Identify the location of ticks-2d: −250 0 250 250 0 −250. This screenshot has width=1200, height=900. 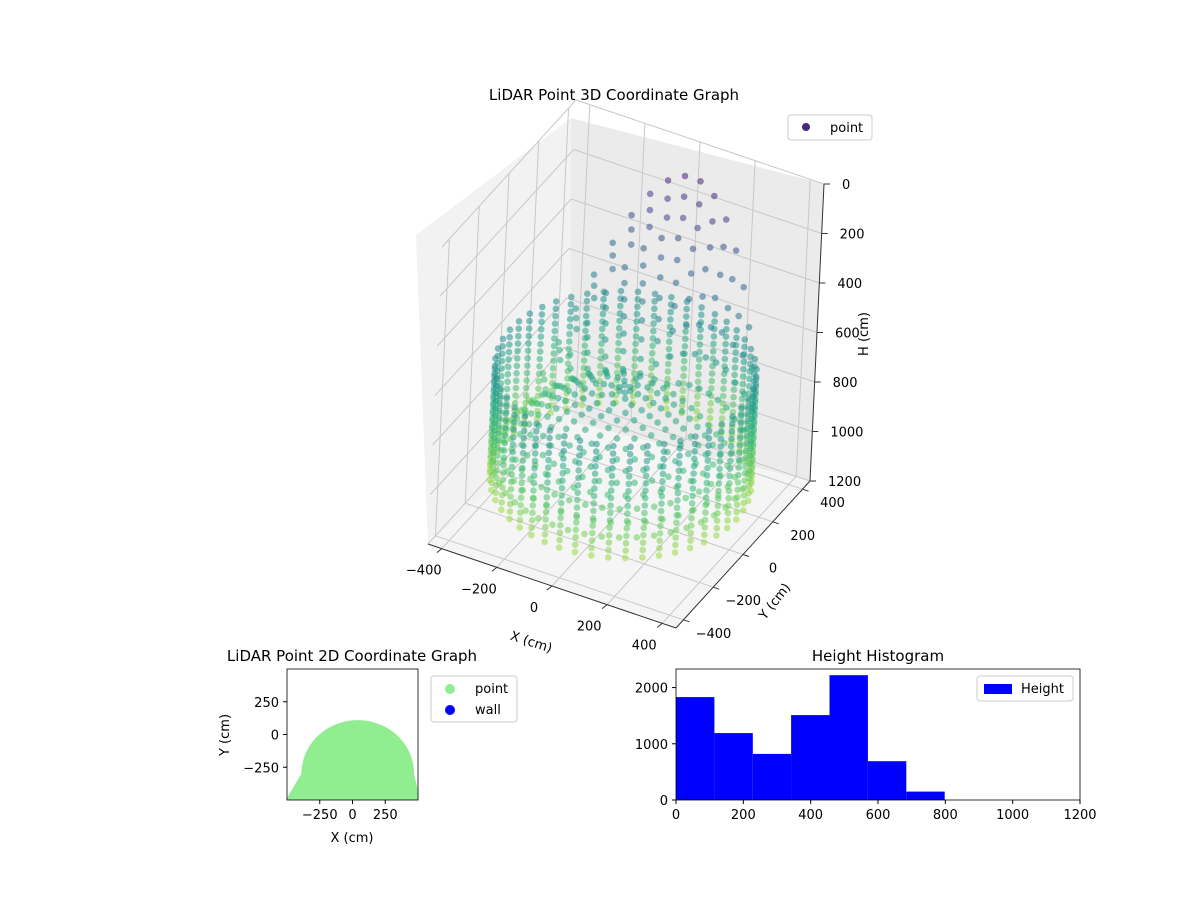
(320, 759).